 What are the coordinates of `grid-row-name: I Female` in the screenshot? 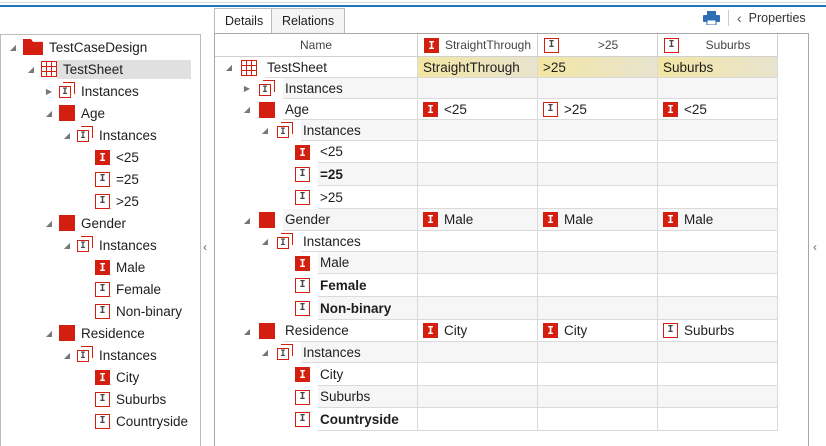 It's located at (316, 285).